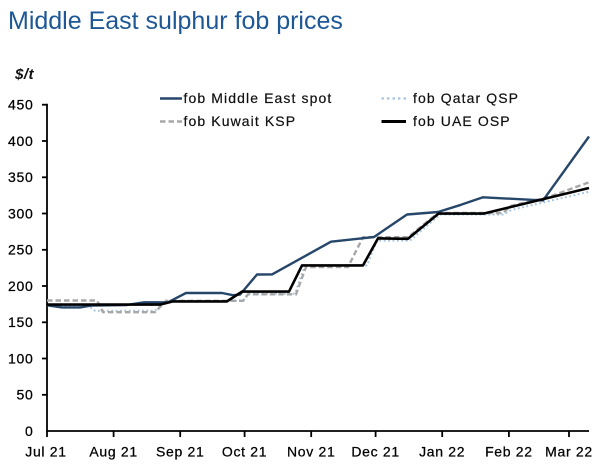 The image size is (600, 476). Describe the element at coordinates (113, 452) in the screenshot. I see `svg-text: Aug 21` at that location.